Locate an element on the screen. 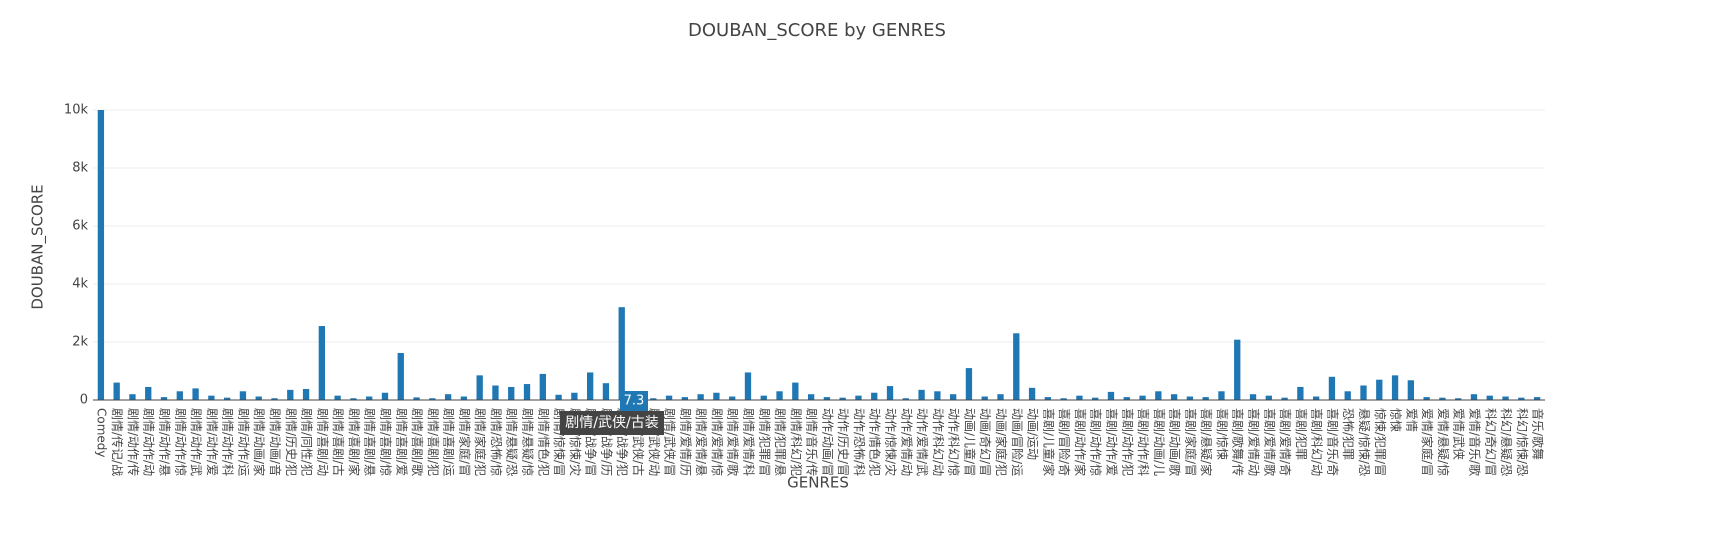 This screenshot has height=548, width=1726. x-tick-label: 剧情/喜剧/爱 is located at coordinates (401, 442).